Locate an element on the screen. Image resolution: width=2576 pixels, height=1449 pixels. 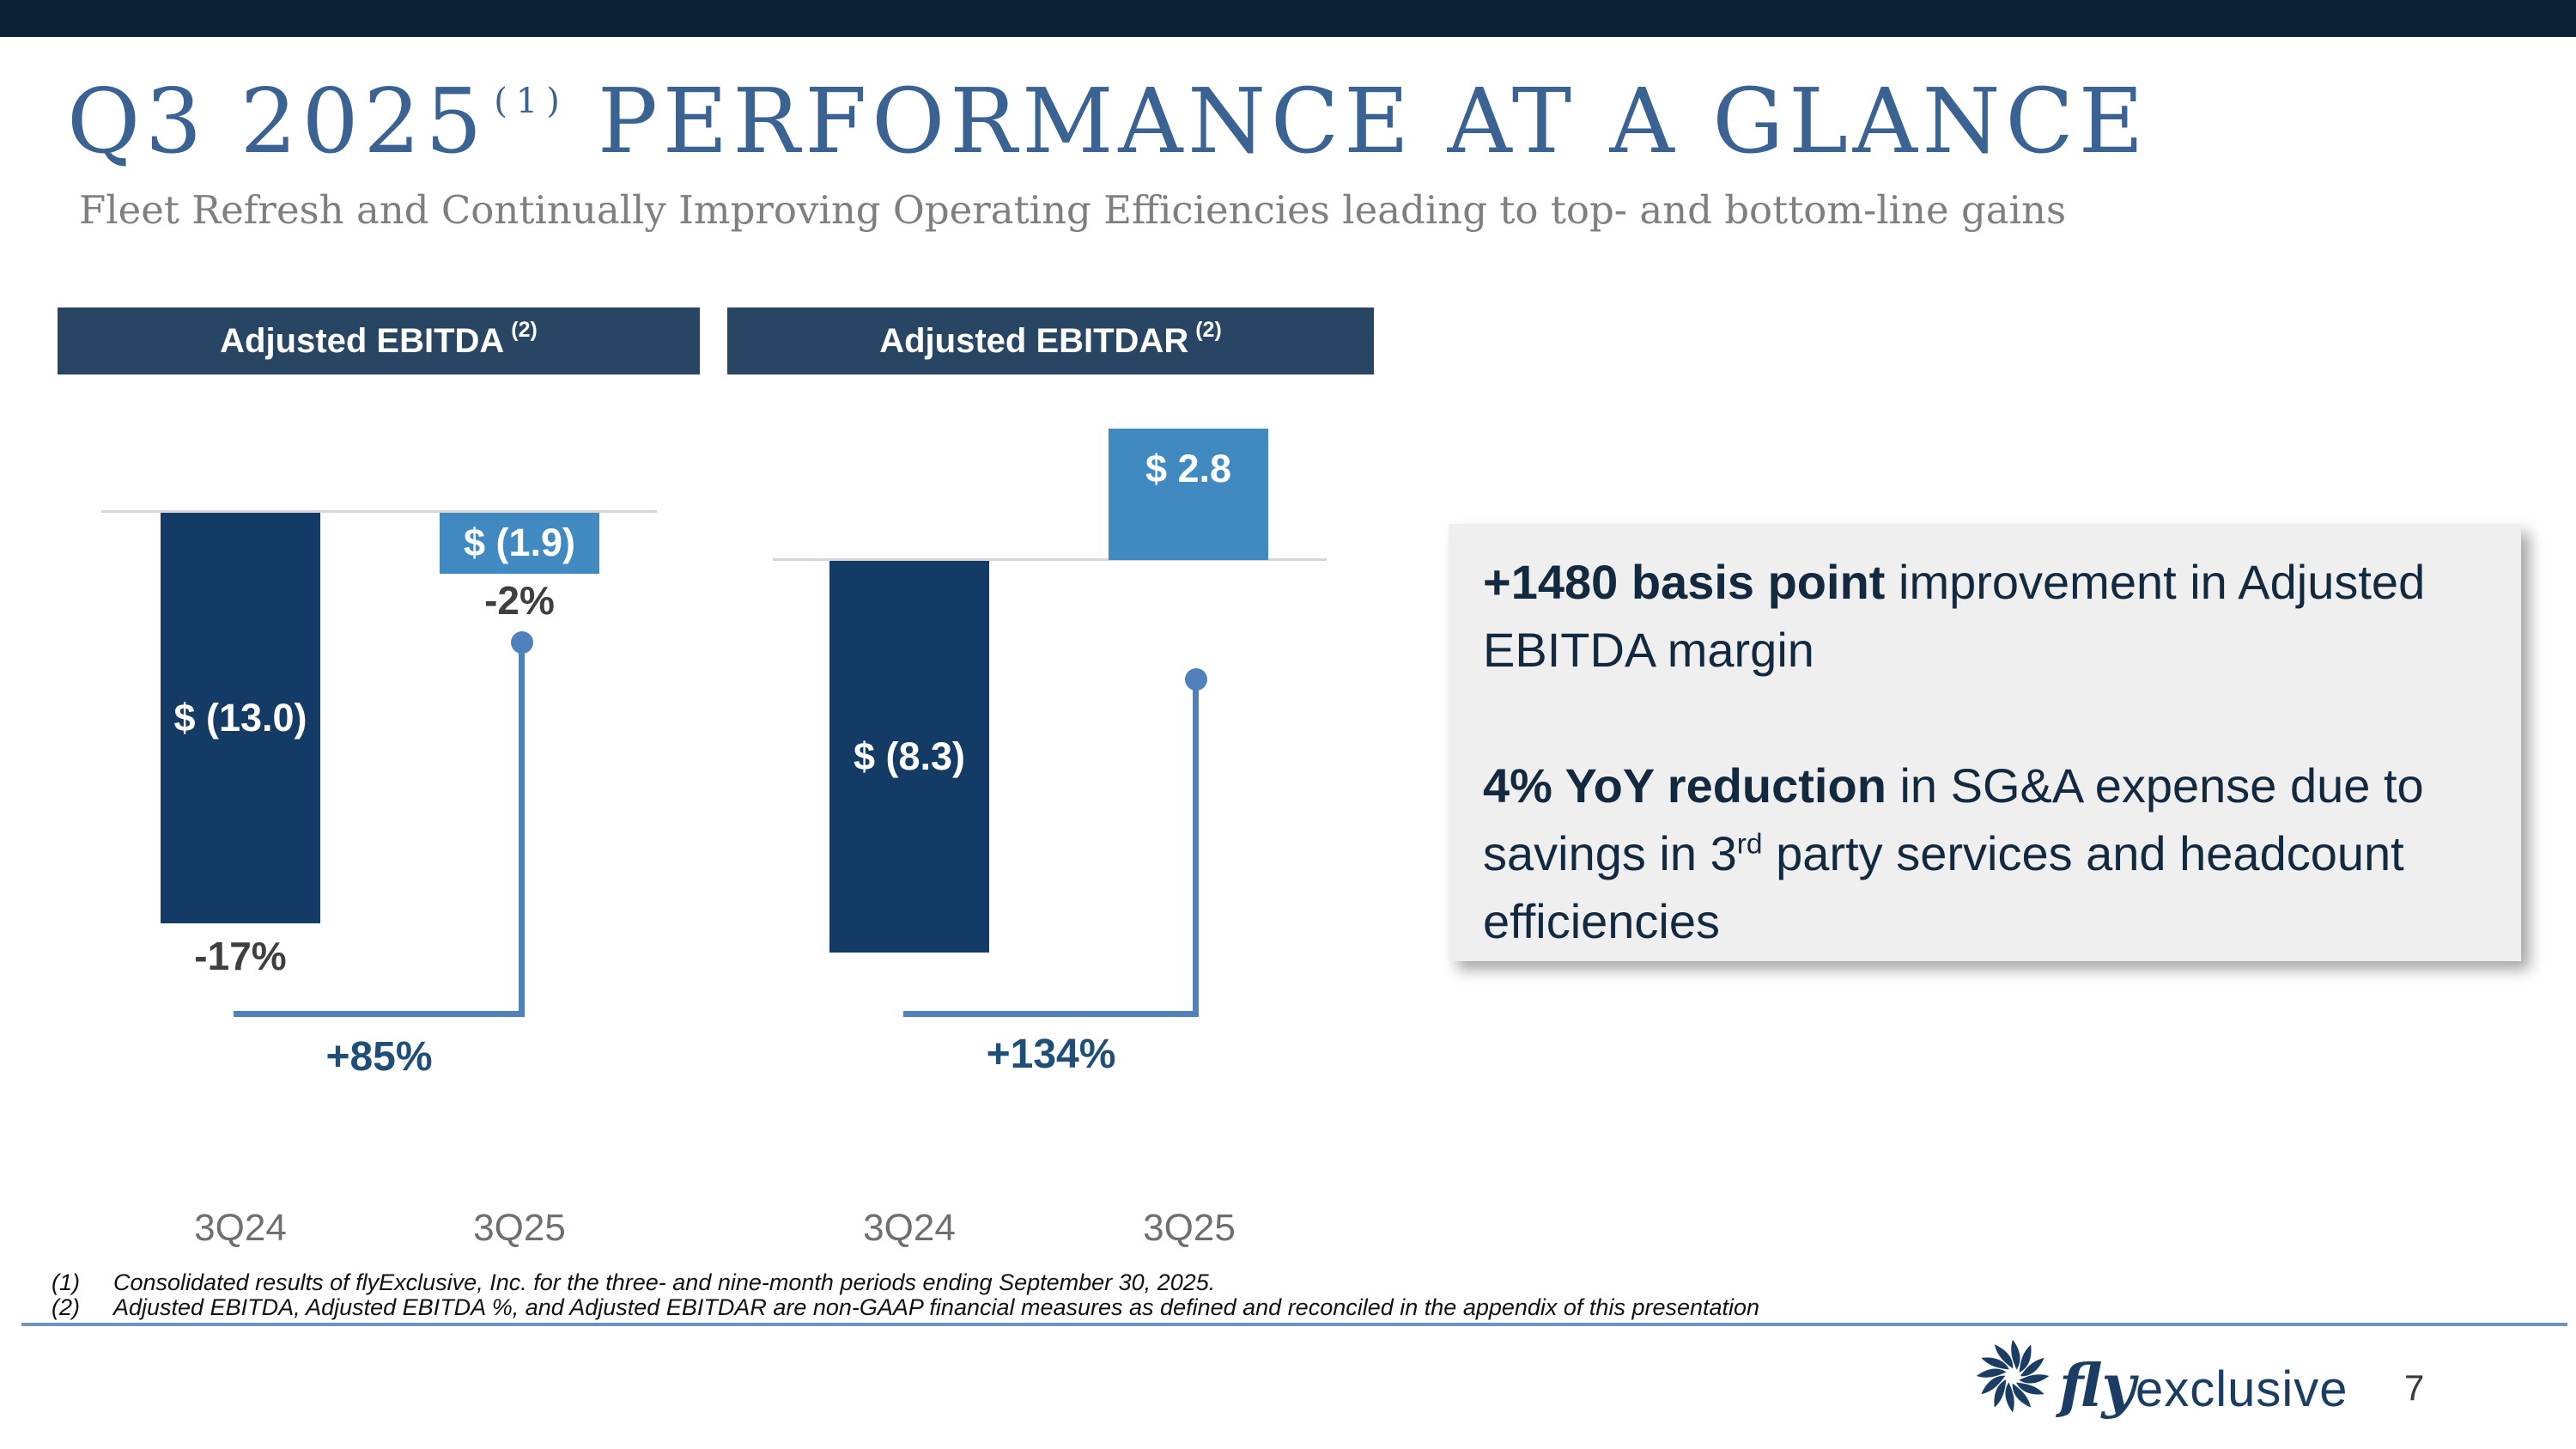
ebitda-zero-axis-line is located at coordinates (379, 511).